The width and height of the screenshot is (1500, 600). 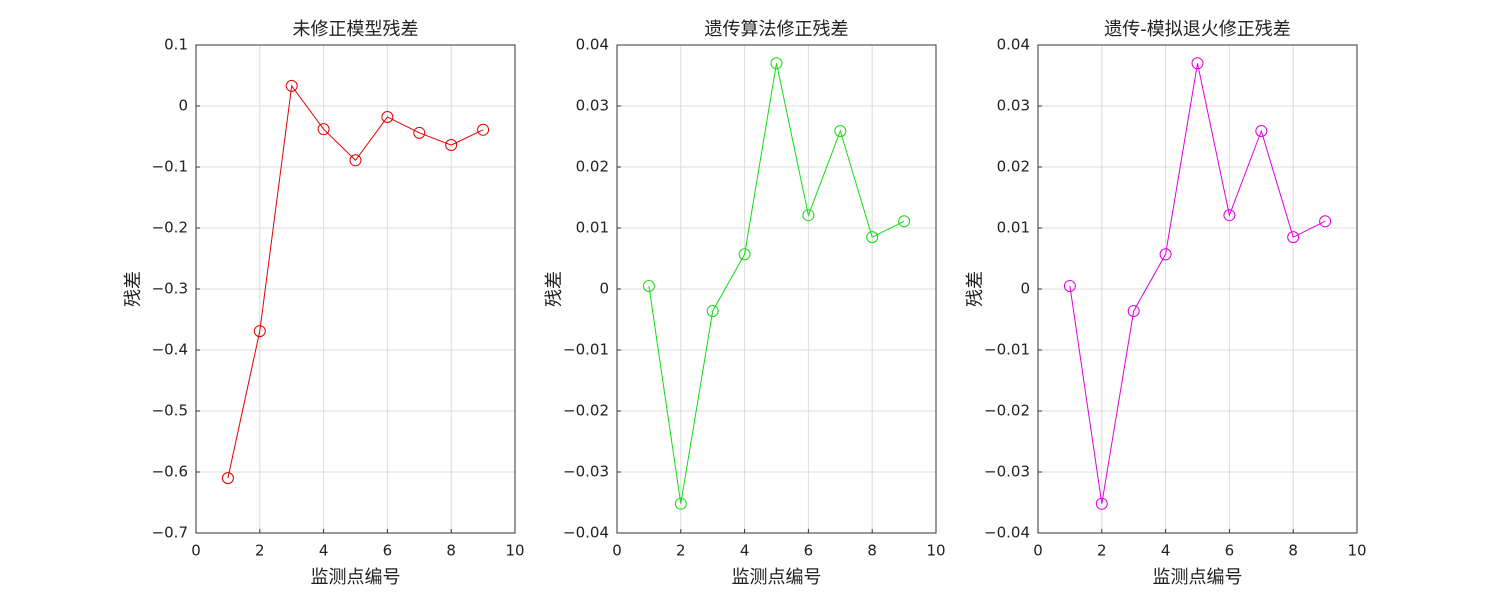 What do you see at coordinates (356, 29) in the screenshot?
I see `chart-title: 未修正模型残差` at bounding box center [356, 29].